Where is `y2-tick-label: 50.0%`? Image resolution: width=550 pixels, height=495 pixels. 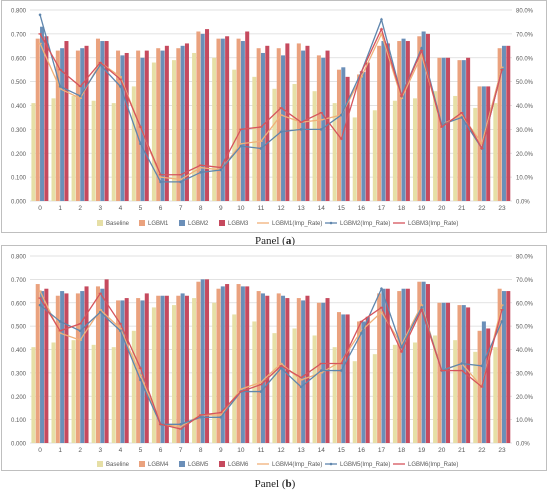
y2-tick-label: 50.0% is located at coordinates (525, 328).